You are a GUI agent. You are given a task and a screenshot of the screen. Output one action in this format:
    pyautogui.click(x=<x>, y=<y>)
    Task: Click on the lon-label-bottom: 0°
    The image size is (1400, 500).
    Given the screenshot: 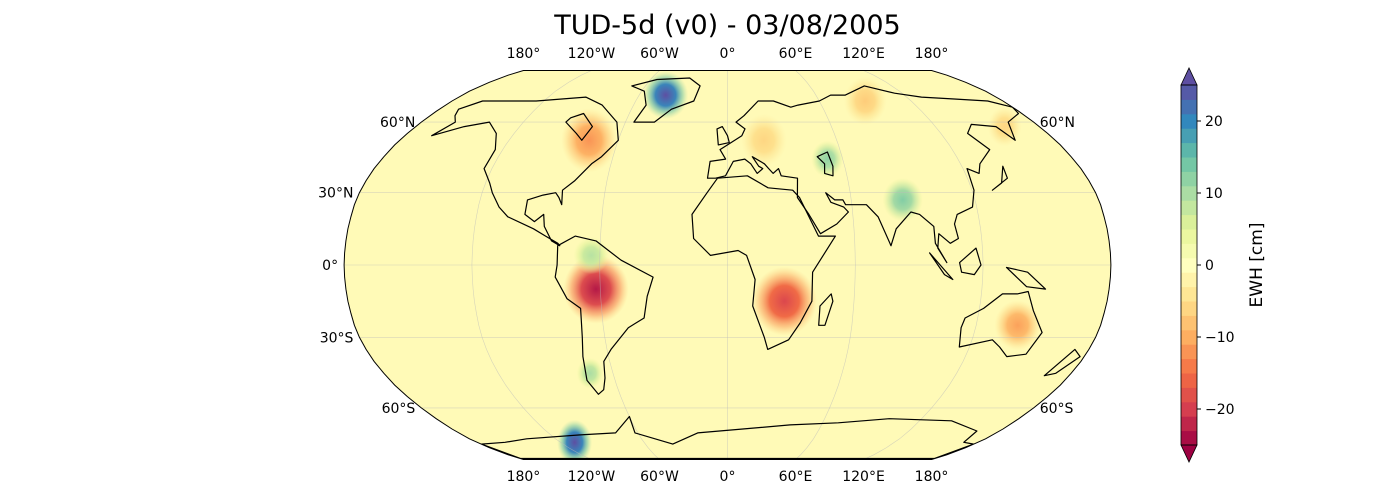 What is the action you would take?
    pyautogui.click(x=728, y=477)
    